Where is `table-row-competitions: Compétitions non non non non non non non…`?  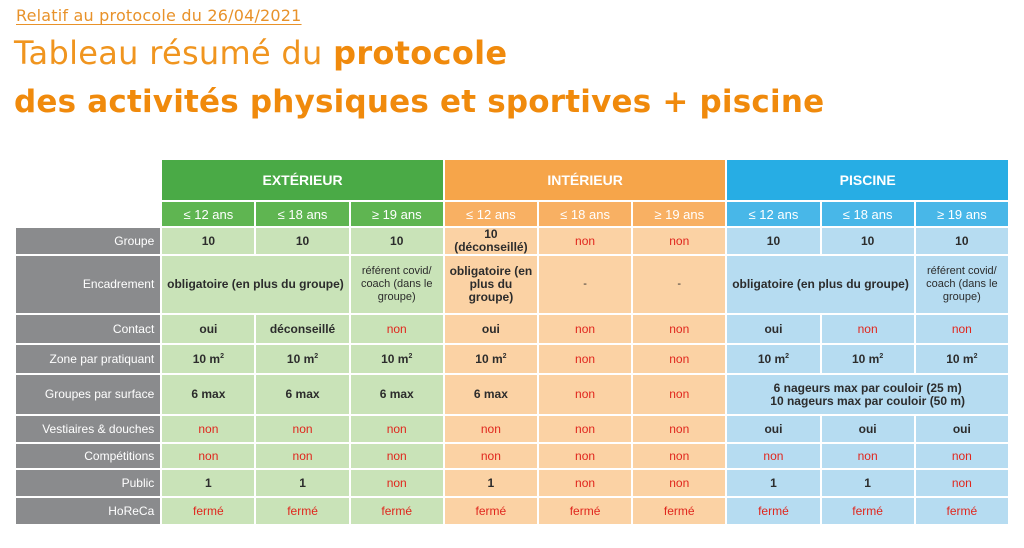
table-row-competitions: Compétitions non non non non non non non… is located at coordinates (512, 456).